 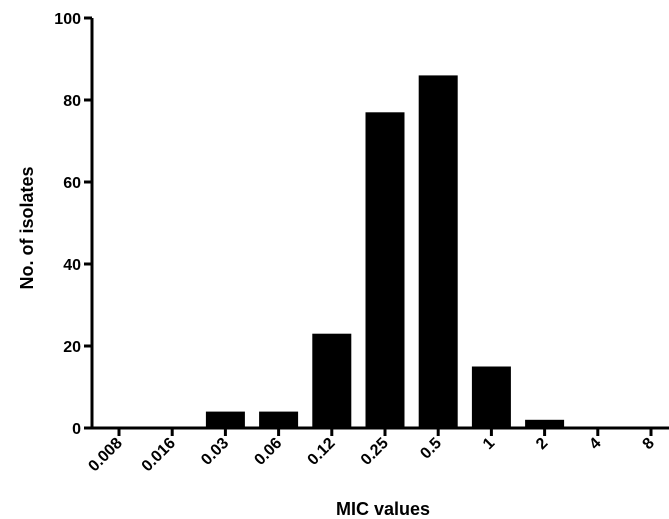 I want to click on y-axis: 0 20 40 60 80 100, so click(x=74, y=224).